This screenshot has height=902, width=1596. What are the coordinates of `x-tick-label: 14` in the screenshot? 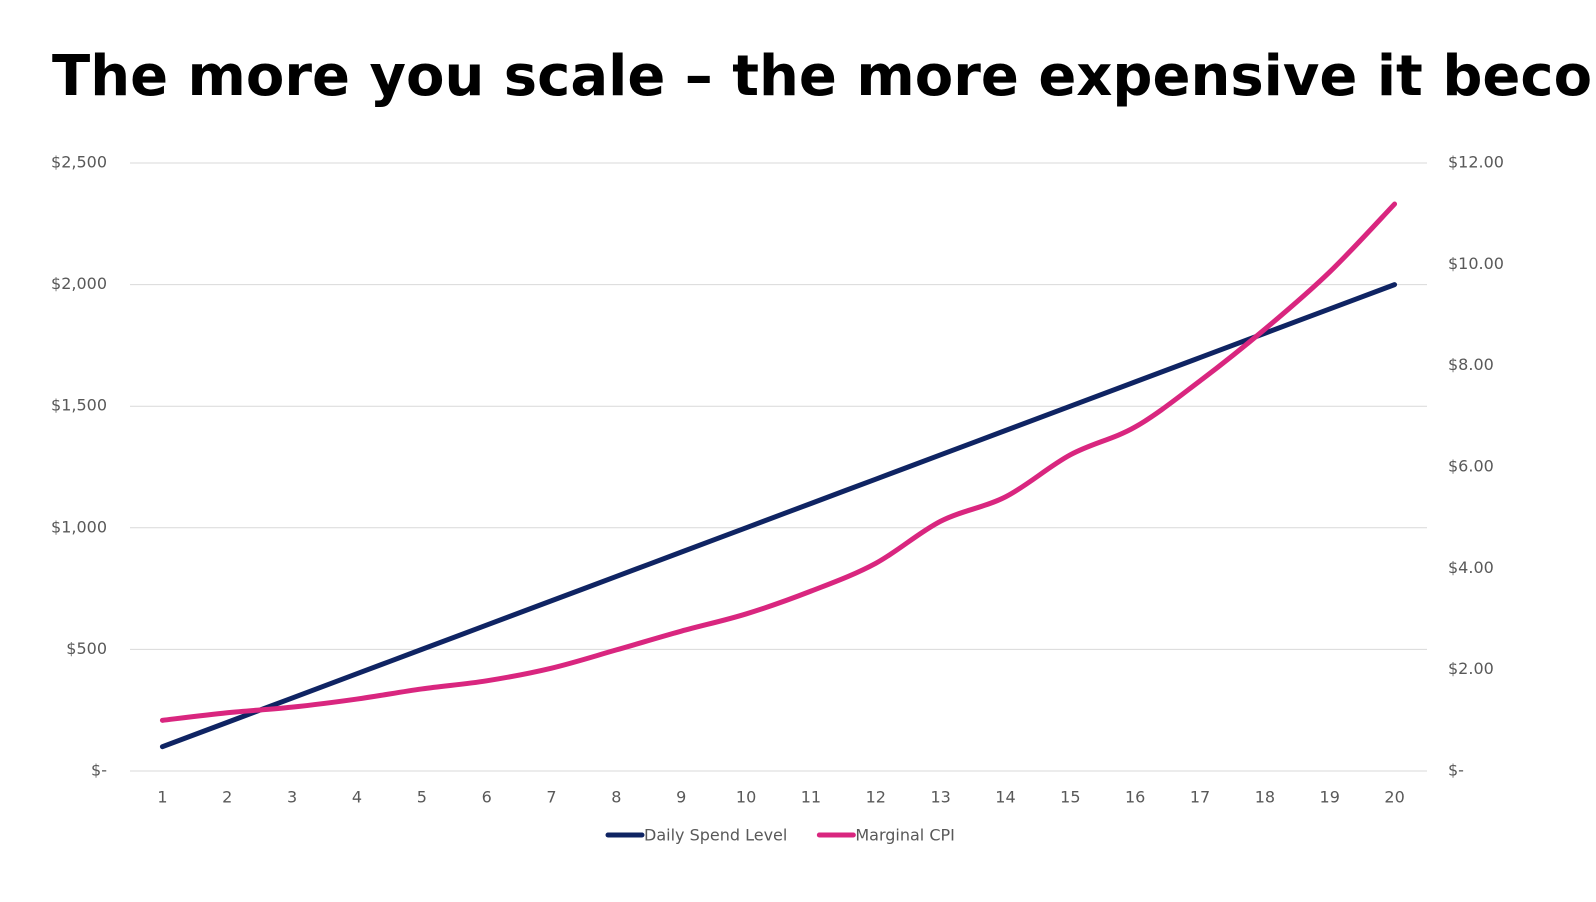 It's located at (1005, 797).